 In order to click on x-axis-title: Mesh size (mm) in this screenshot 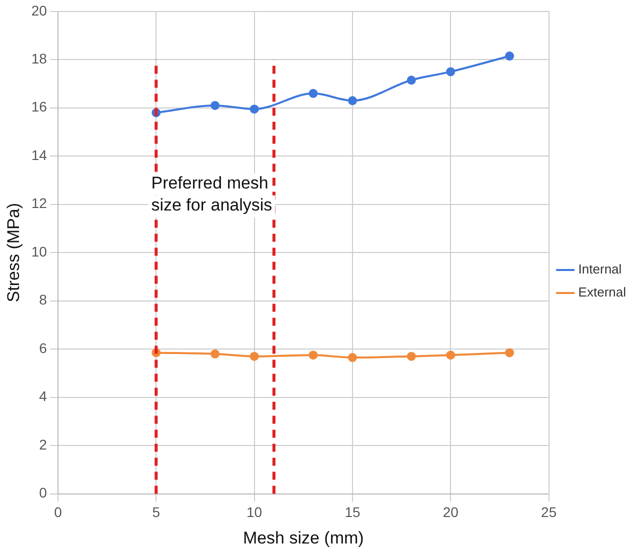, I will do `click(303, 538)`.